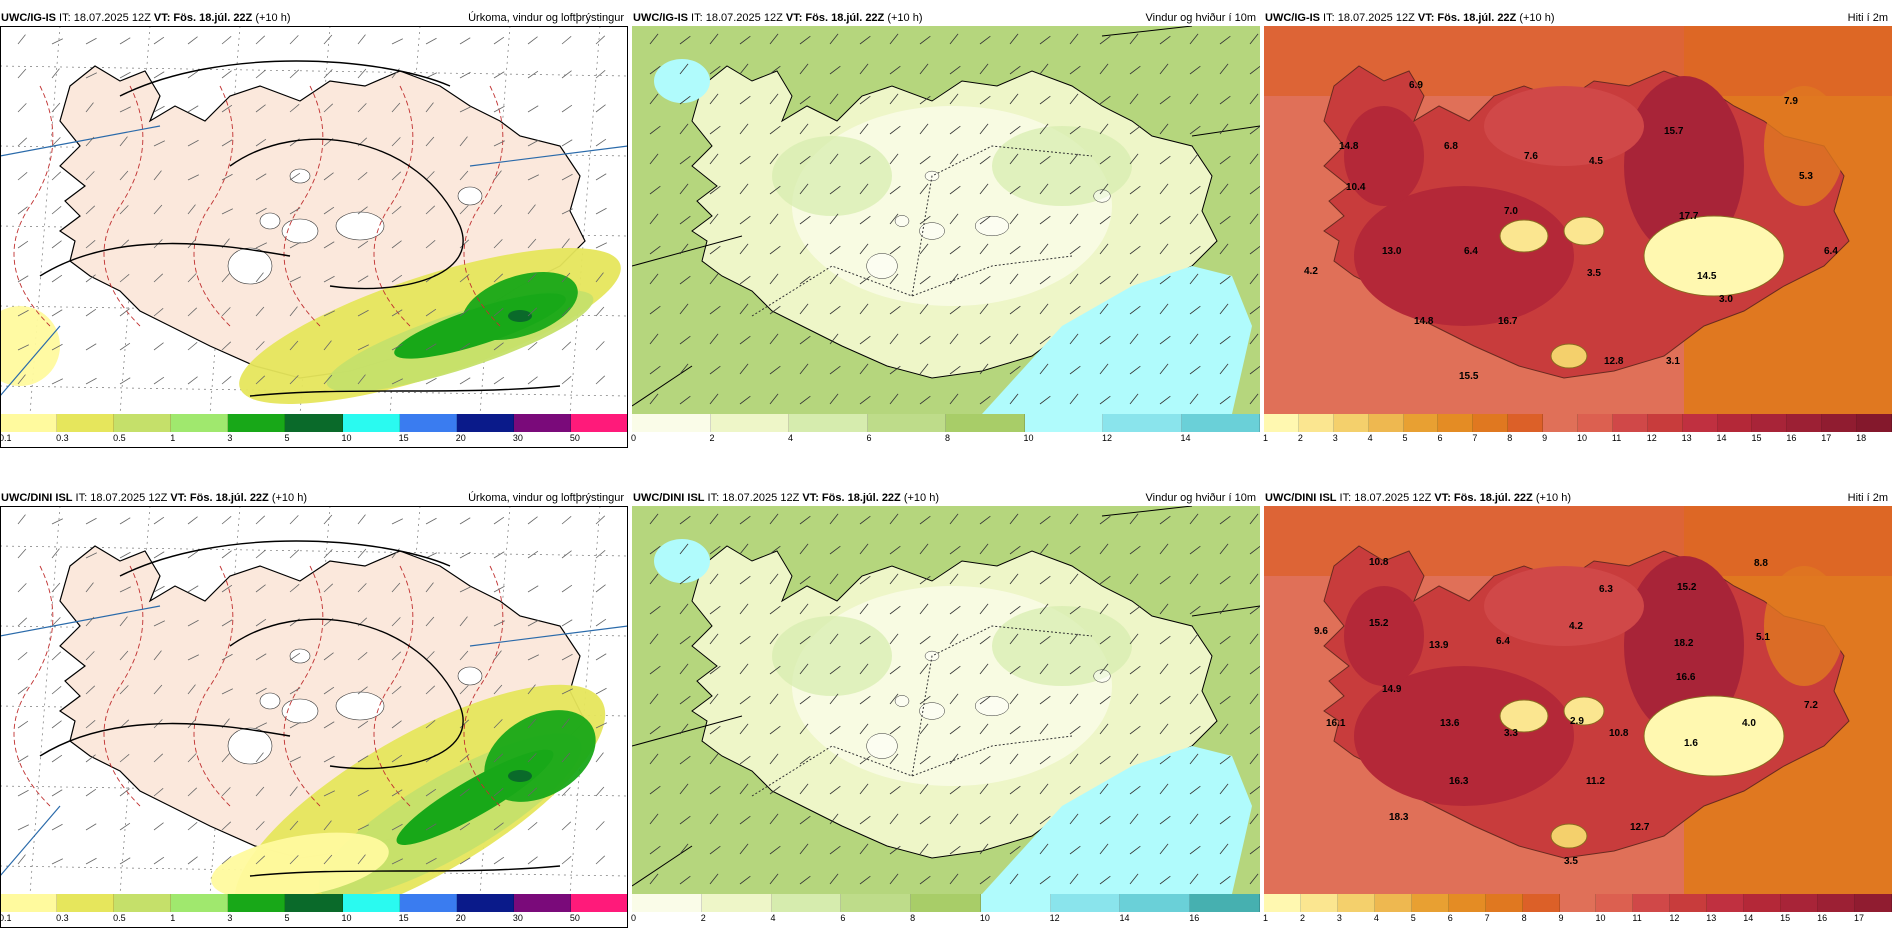 The height and width of the screenshot is (950, 1900). I want to click on legend-tick-label: 6, so click(1440, 438).